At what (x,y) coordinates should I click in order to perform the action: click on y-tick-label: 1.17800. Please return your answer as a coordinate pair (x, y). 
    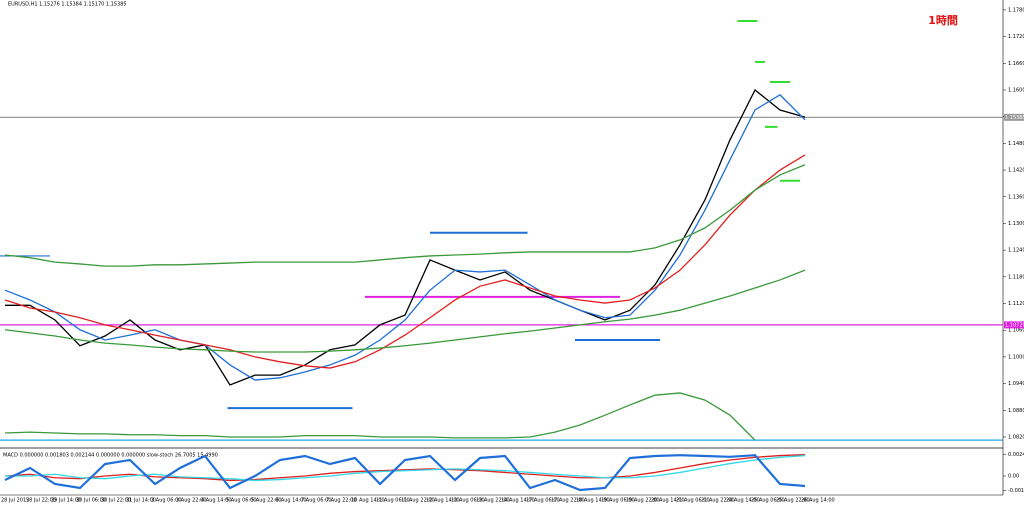
    Looking at the image, I should click on (1016, 10).